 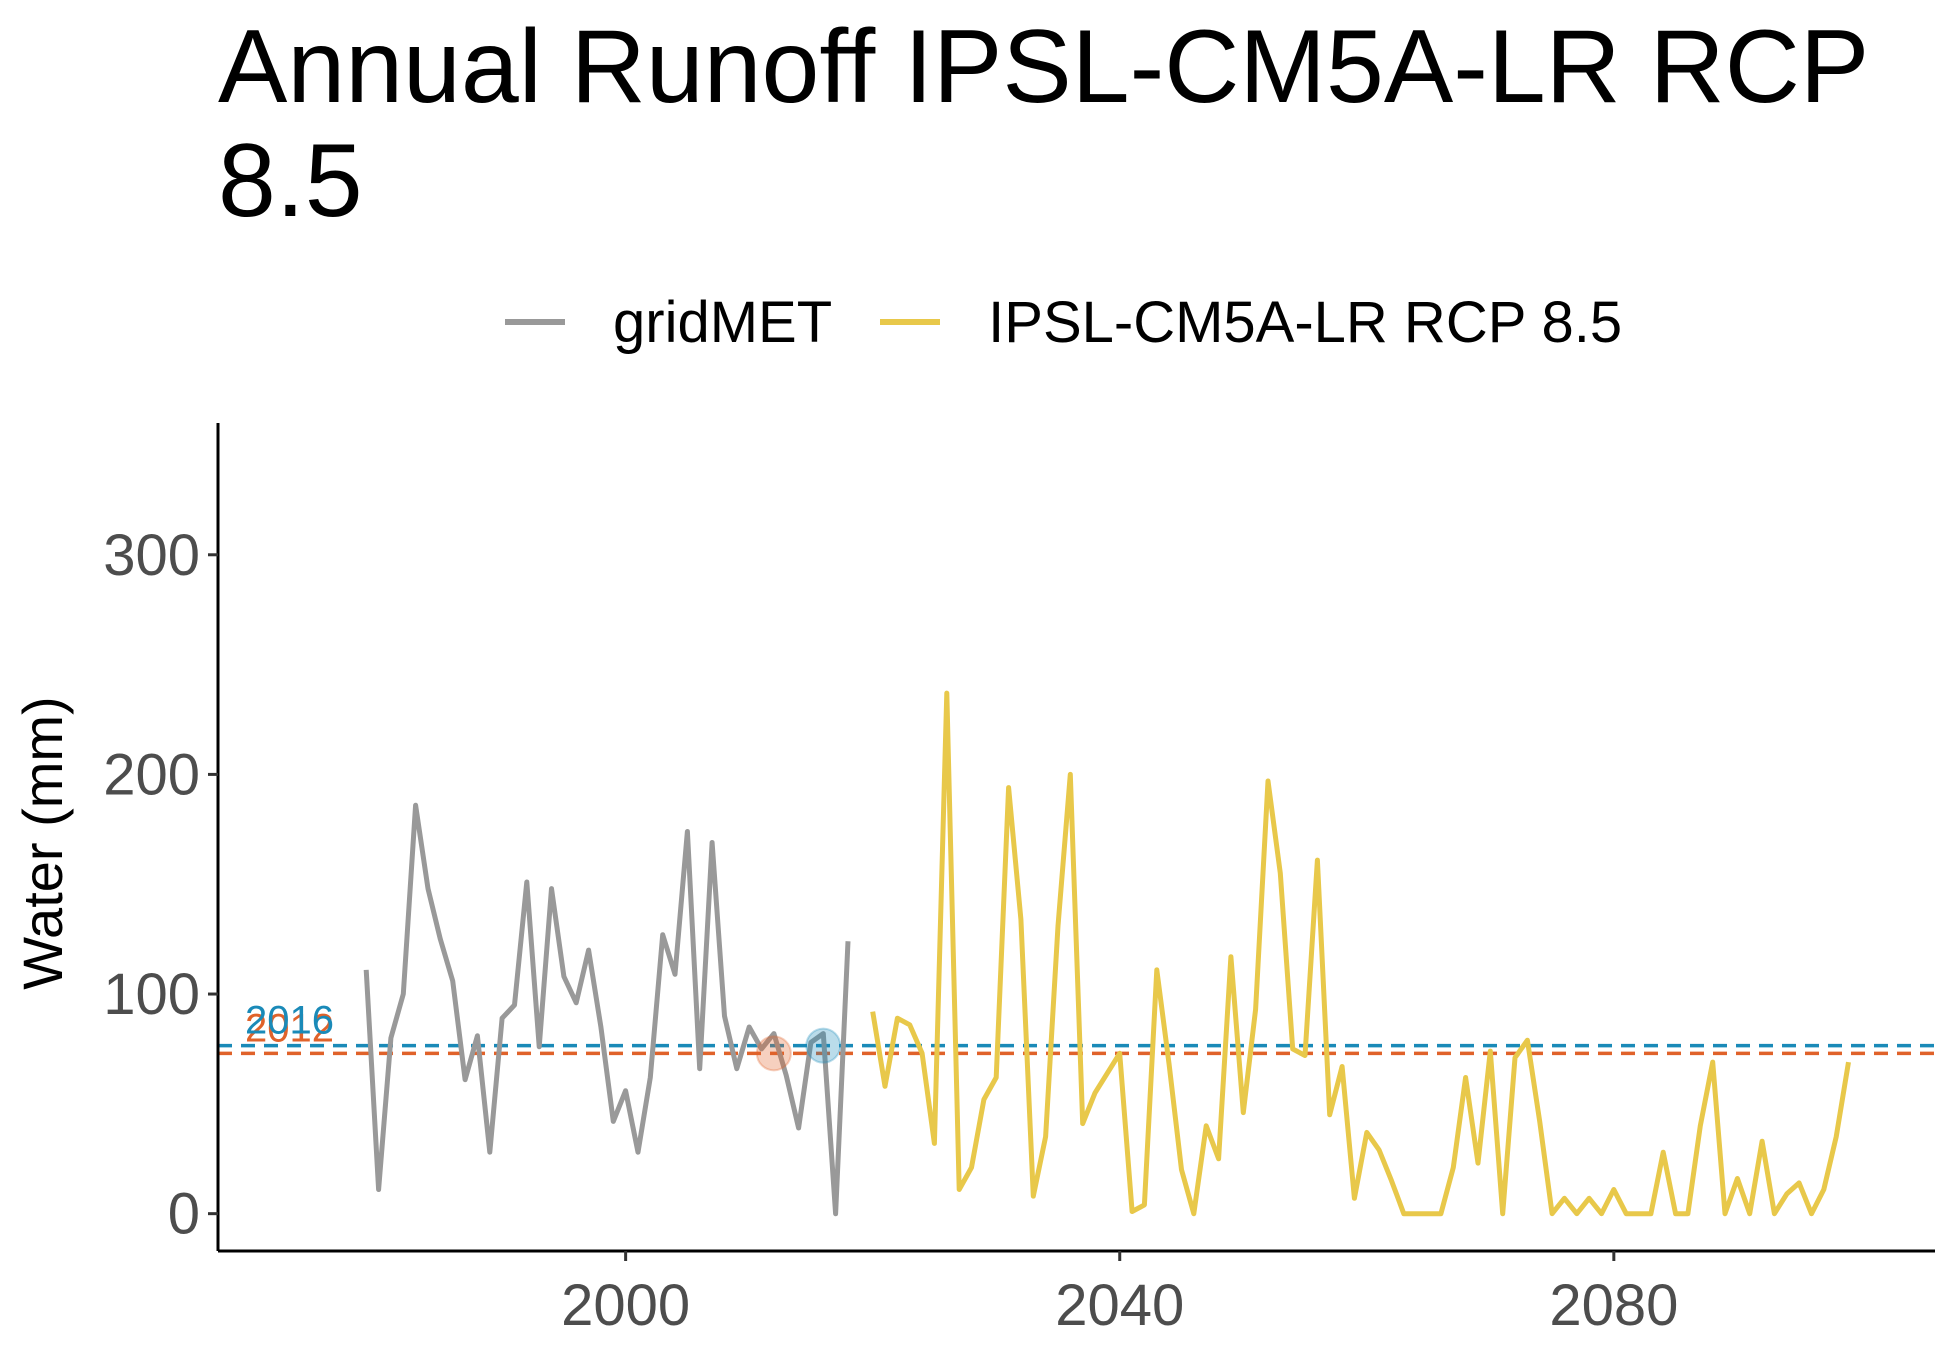 I want to click on y-tick-label: 200, so click(x=151, y=774).